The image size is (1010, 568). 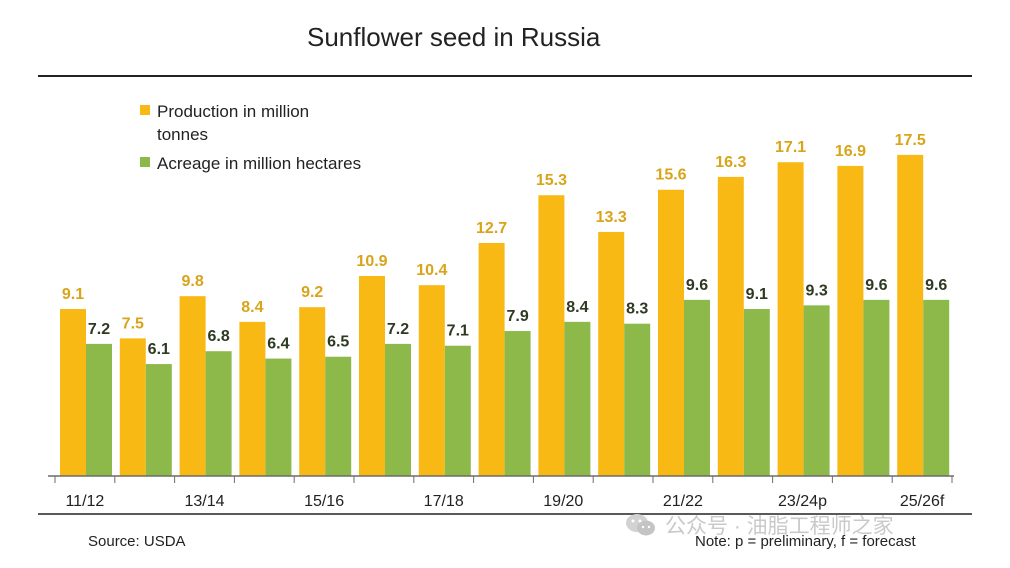 I want to click on x-tick-label-23-24p: 23/24p, so click(x=802, y=501).